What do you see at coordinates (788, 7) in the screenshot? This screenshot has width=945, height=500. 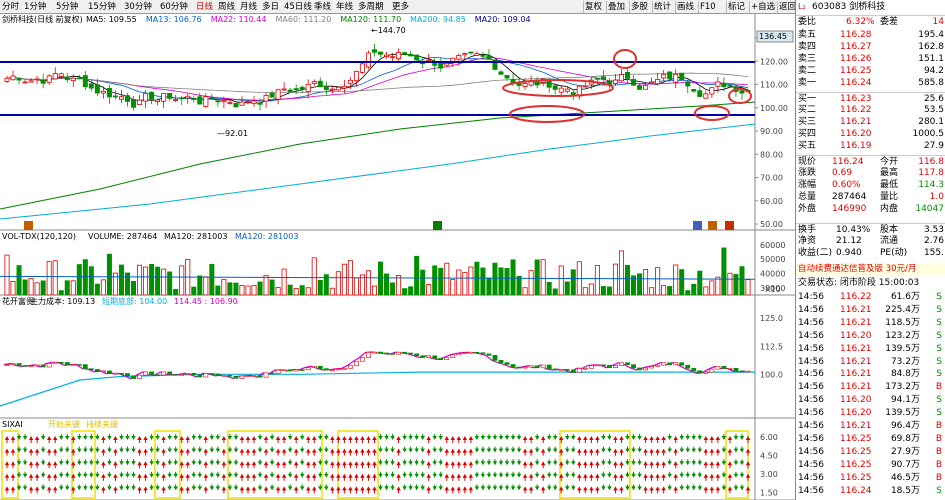 I see `toolbar-btn-8: 返回` at bounding box center [788, 7].